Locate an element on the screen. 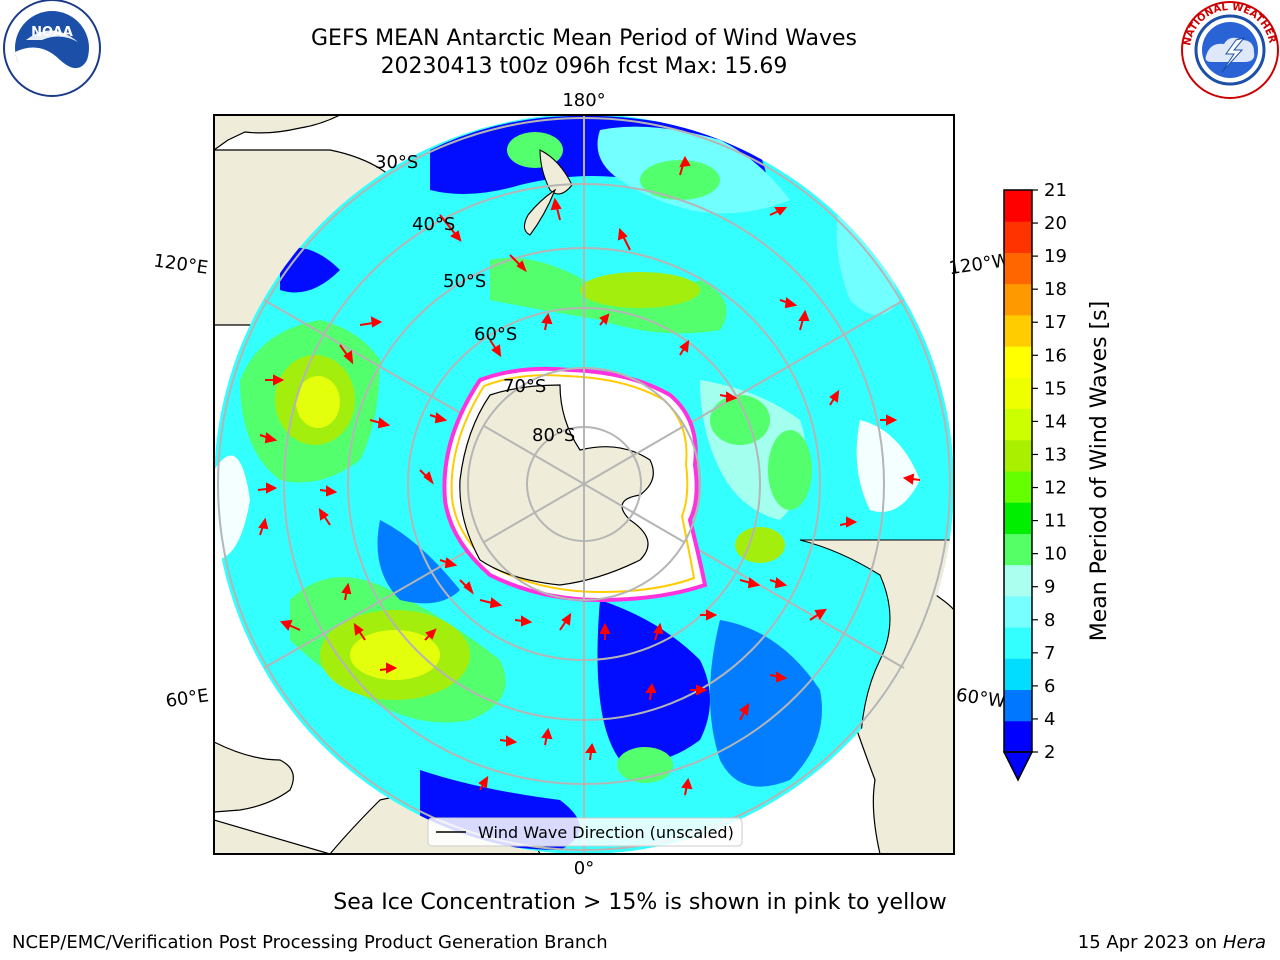 The height and width of the screenshot is (960, 1280). legend-label: Wind Wave Direction (unscaled) is located at coordinates (606, 832).